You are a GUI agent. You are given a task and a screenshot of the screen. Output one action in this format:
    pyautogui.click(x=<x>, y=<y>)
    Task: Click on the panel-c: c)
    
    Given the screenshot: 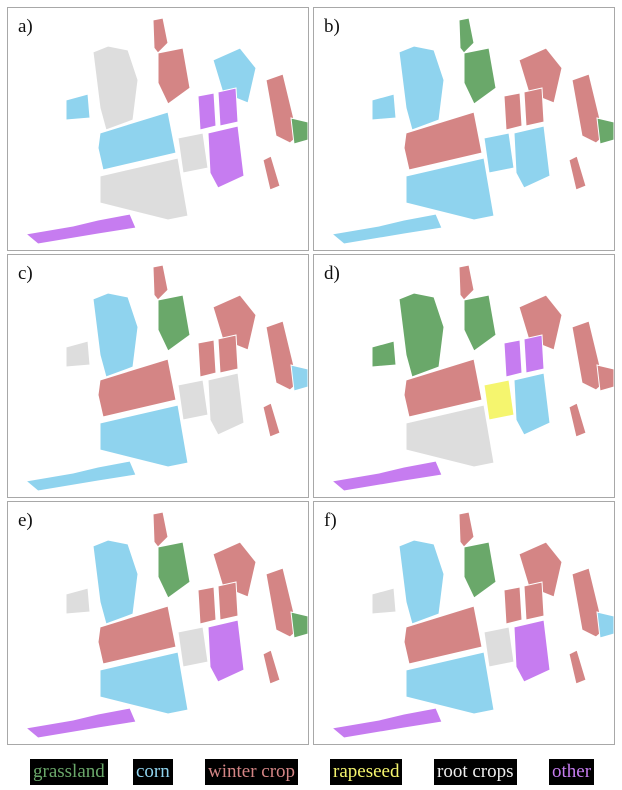 What is the action you would take?
    pyautogui.click(x=158, y=376)
    